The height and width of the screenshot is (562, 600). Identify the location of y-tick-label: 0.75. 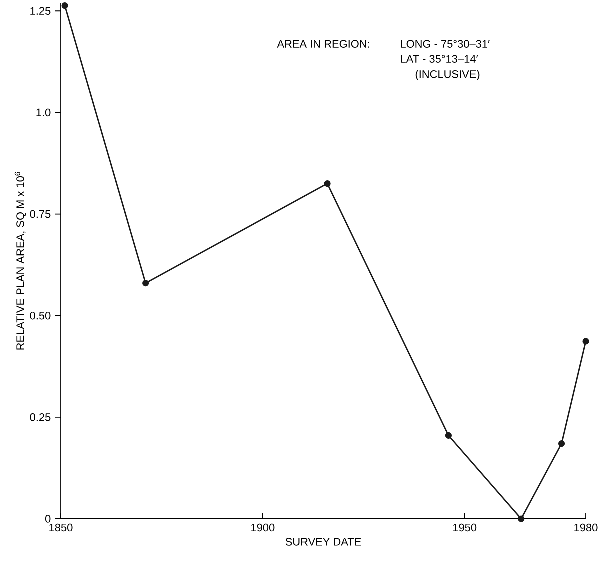
(40, 214).